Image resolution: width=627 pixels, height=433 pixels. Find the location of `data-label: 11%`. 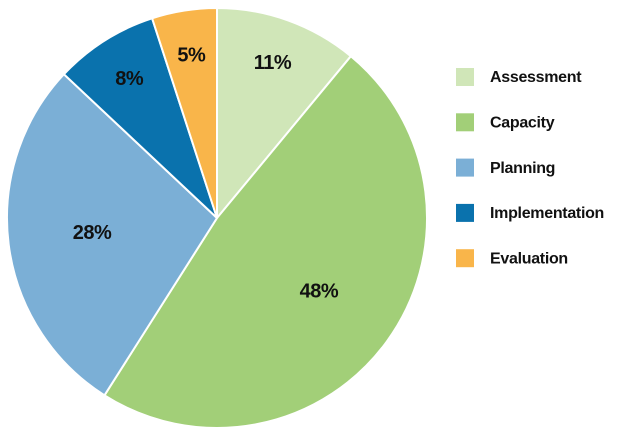

data-label: 11% is located at coordinates (273, 63).